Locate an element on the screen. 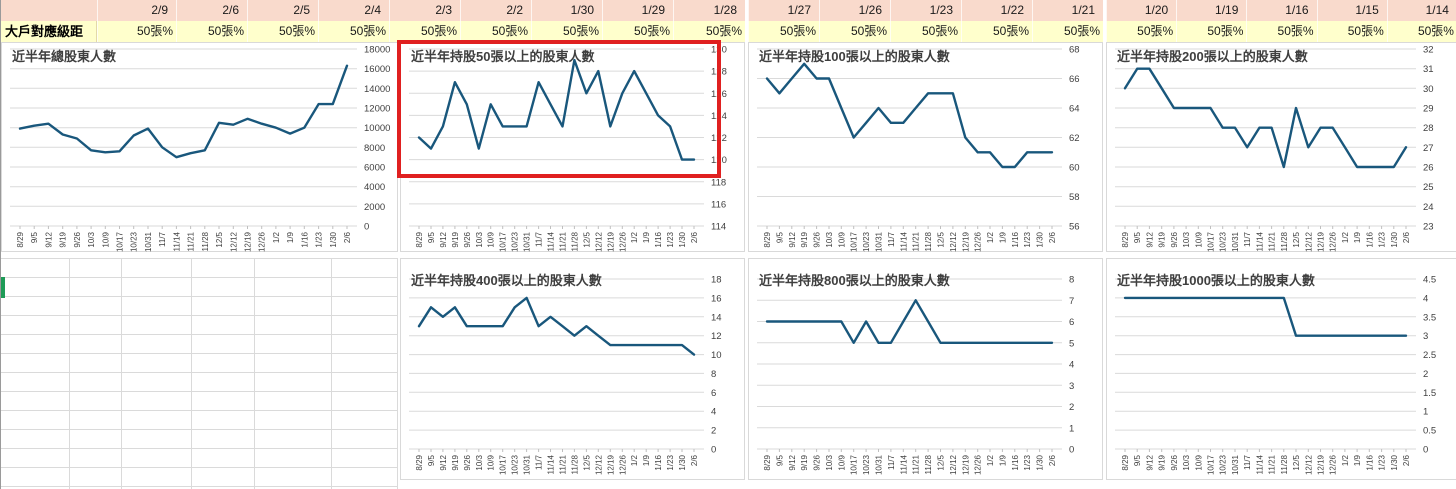 The width and height of the screenshot is (1456, 489). svg-text: 3 is located at coordinates (1425, 336).